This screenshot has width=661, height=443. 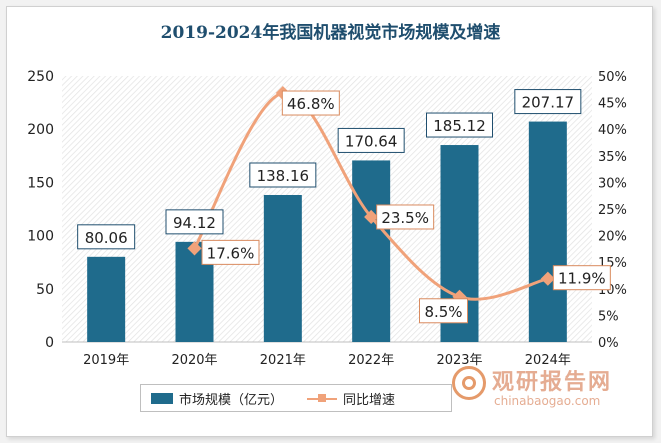 I want to click on bar-value-label: 185.12, so click(x=459, y=126).